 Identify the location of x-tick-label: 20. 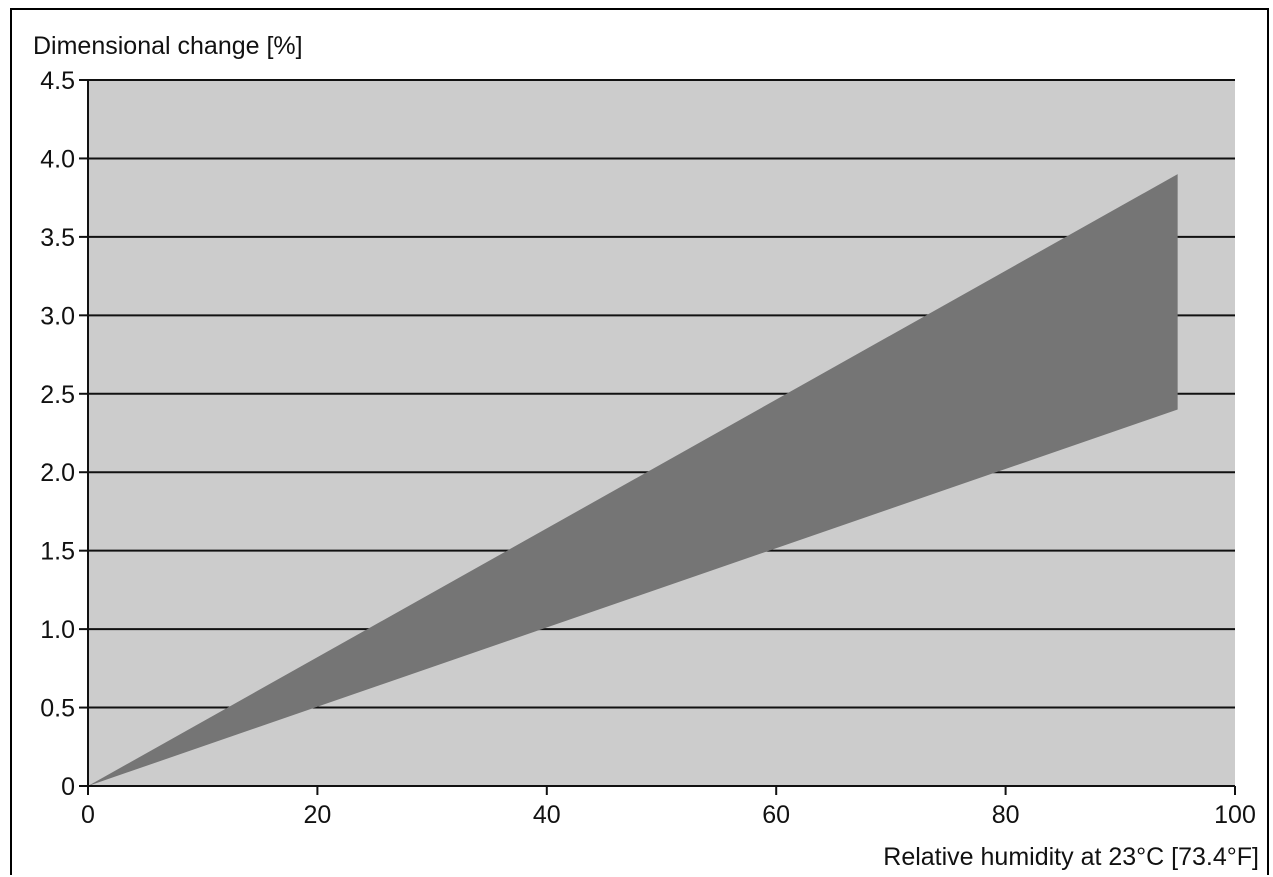
(317, 815).